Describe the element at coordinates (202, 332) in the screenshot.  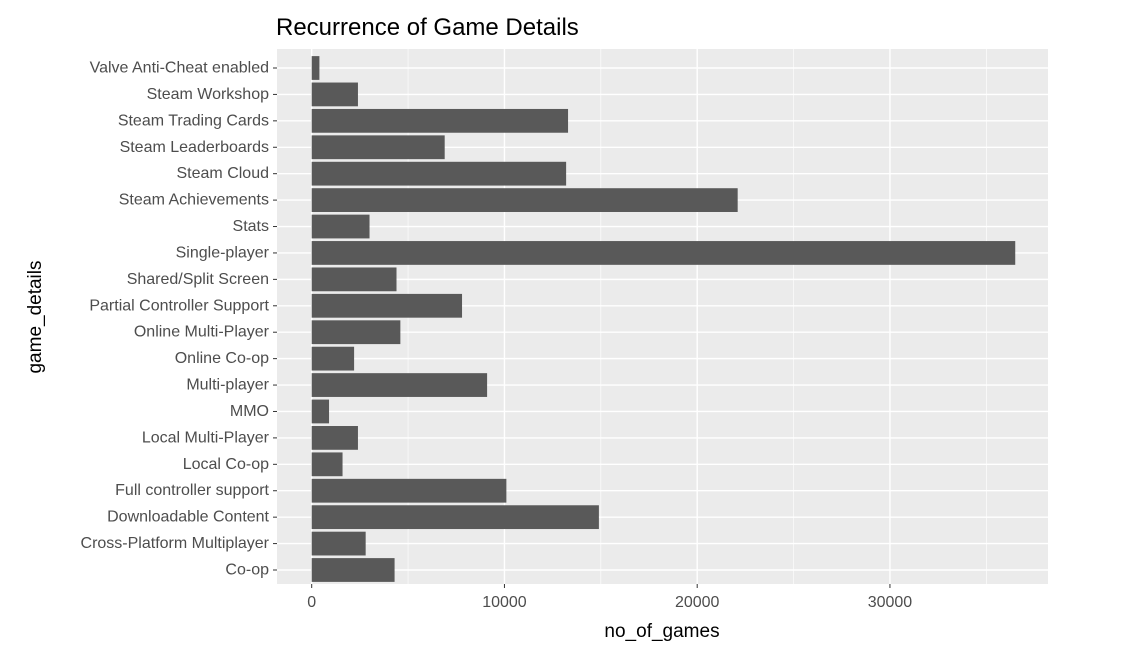
I see `y-tick-label: Online Multi-Player` at that location.